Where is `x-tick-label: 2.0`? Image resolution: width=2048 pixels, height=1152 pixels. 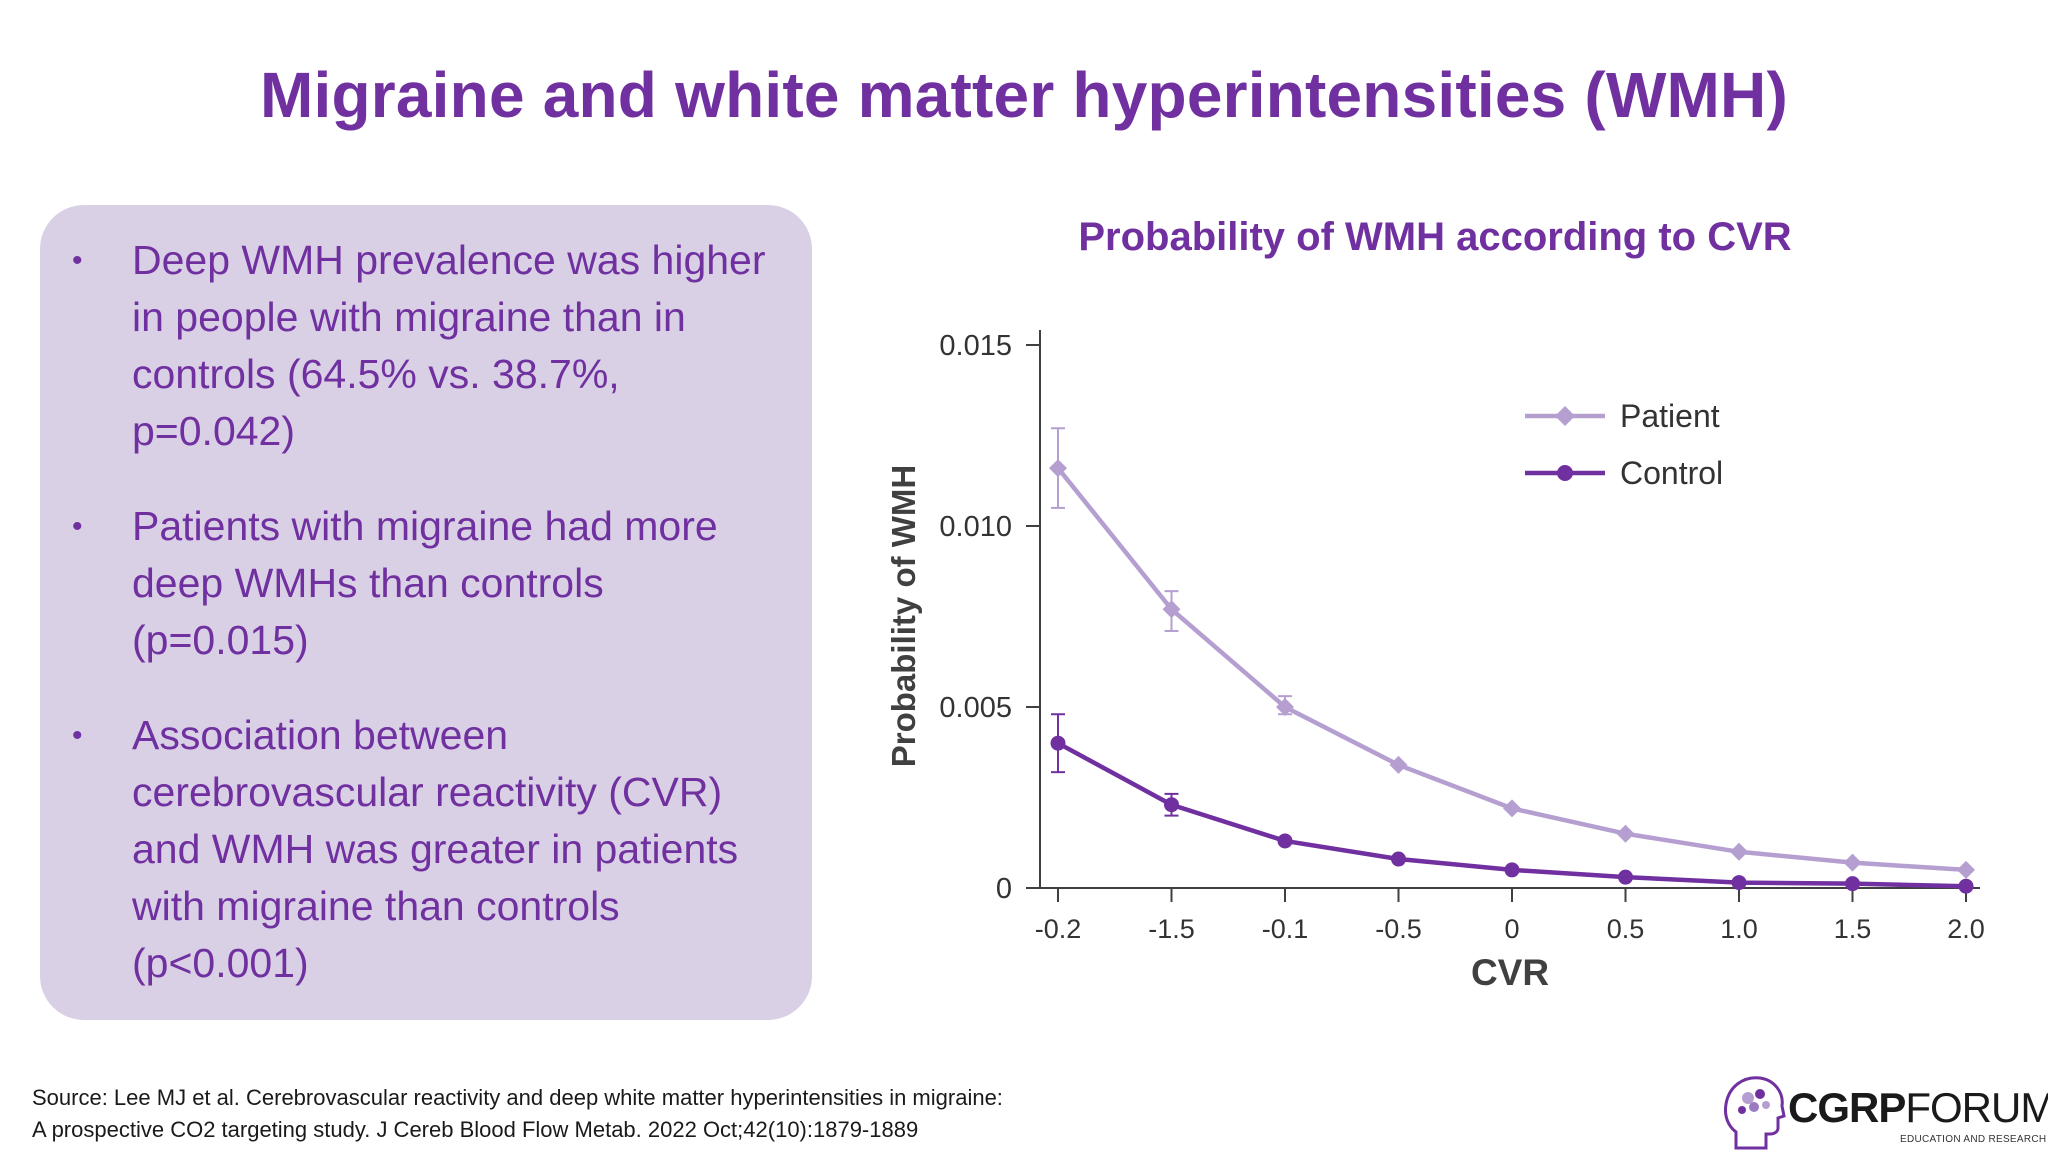 x-tick-label: 2.0 is located at coordinates (1966, 929).